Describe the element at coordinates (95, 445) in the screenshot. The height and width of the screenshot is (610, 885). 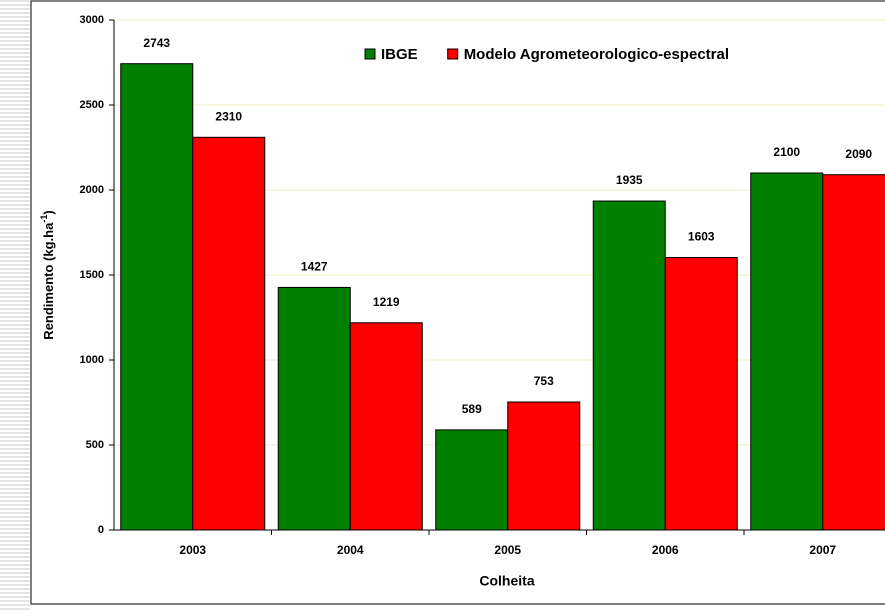
I see `y-tick-label: 500` at that location.